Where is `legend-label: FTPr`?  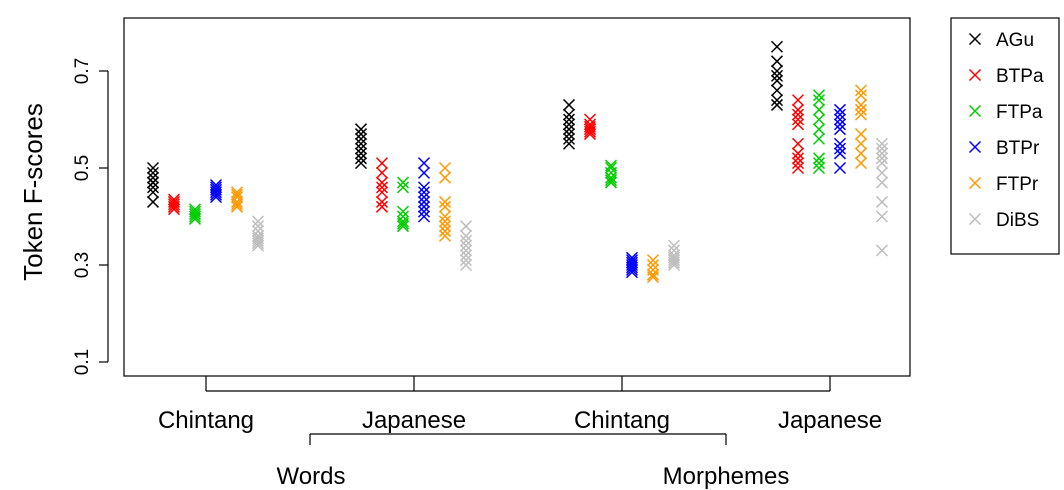
legend-label: FTPr is located at coordinates (1017, 184).